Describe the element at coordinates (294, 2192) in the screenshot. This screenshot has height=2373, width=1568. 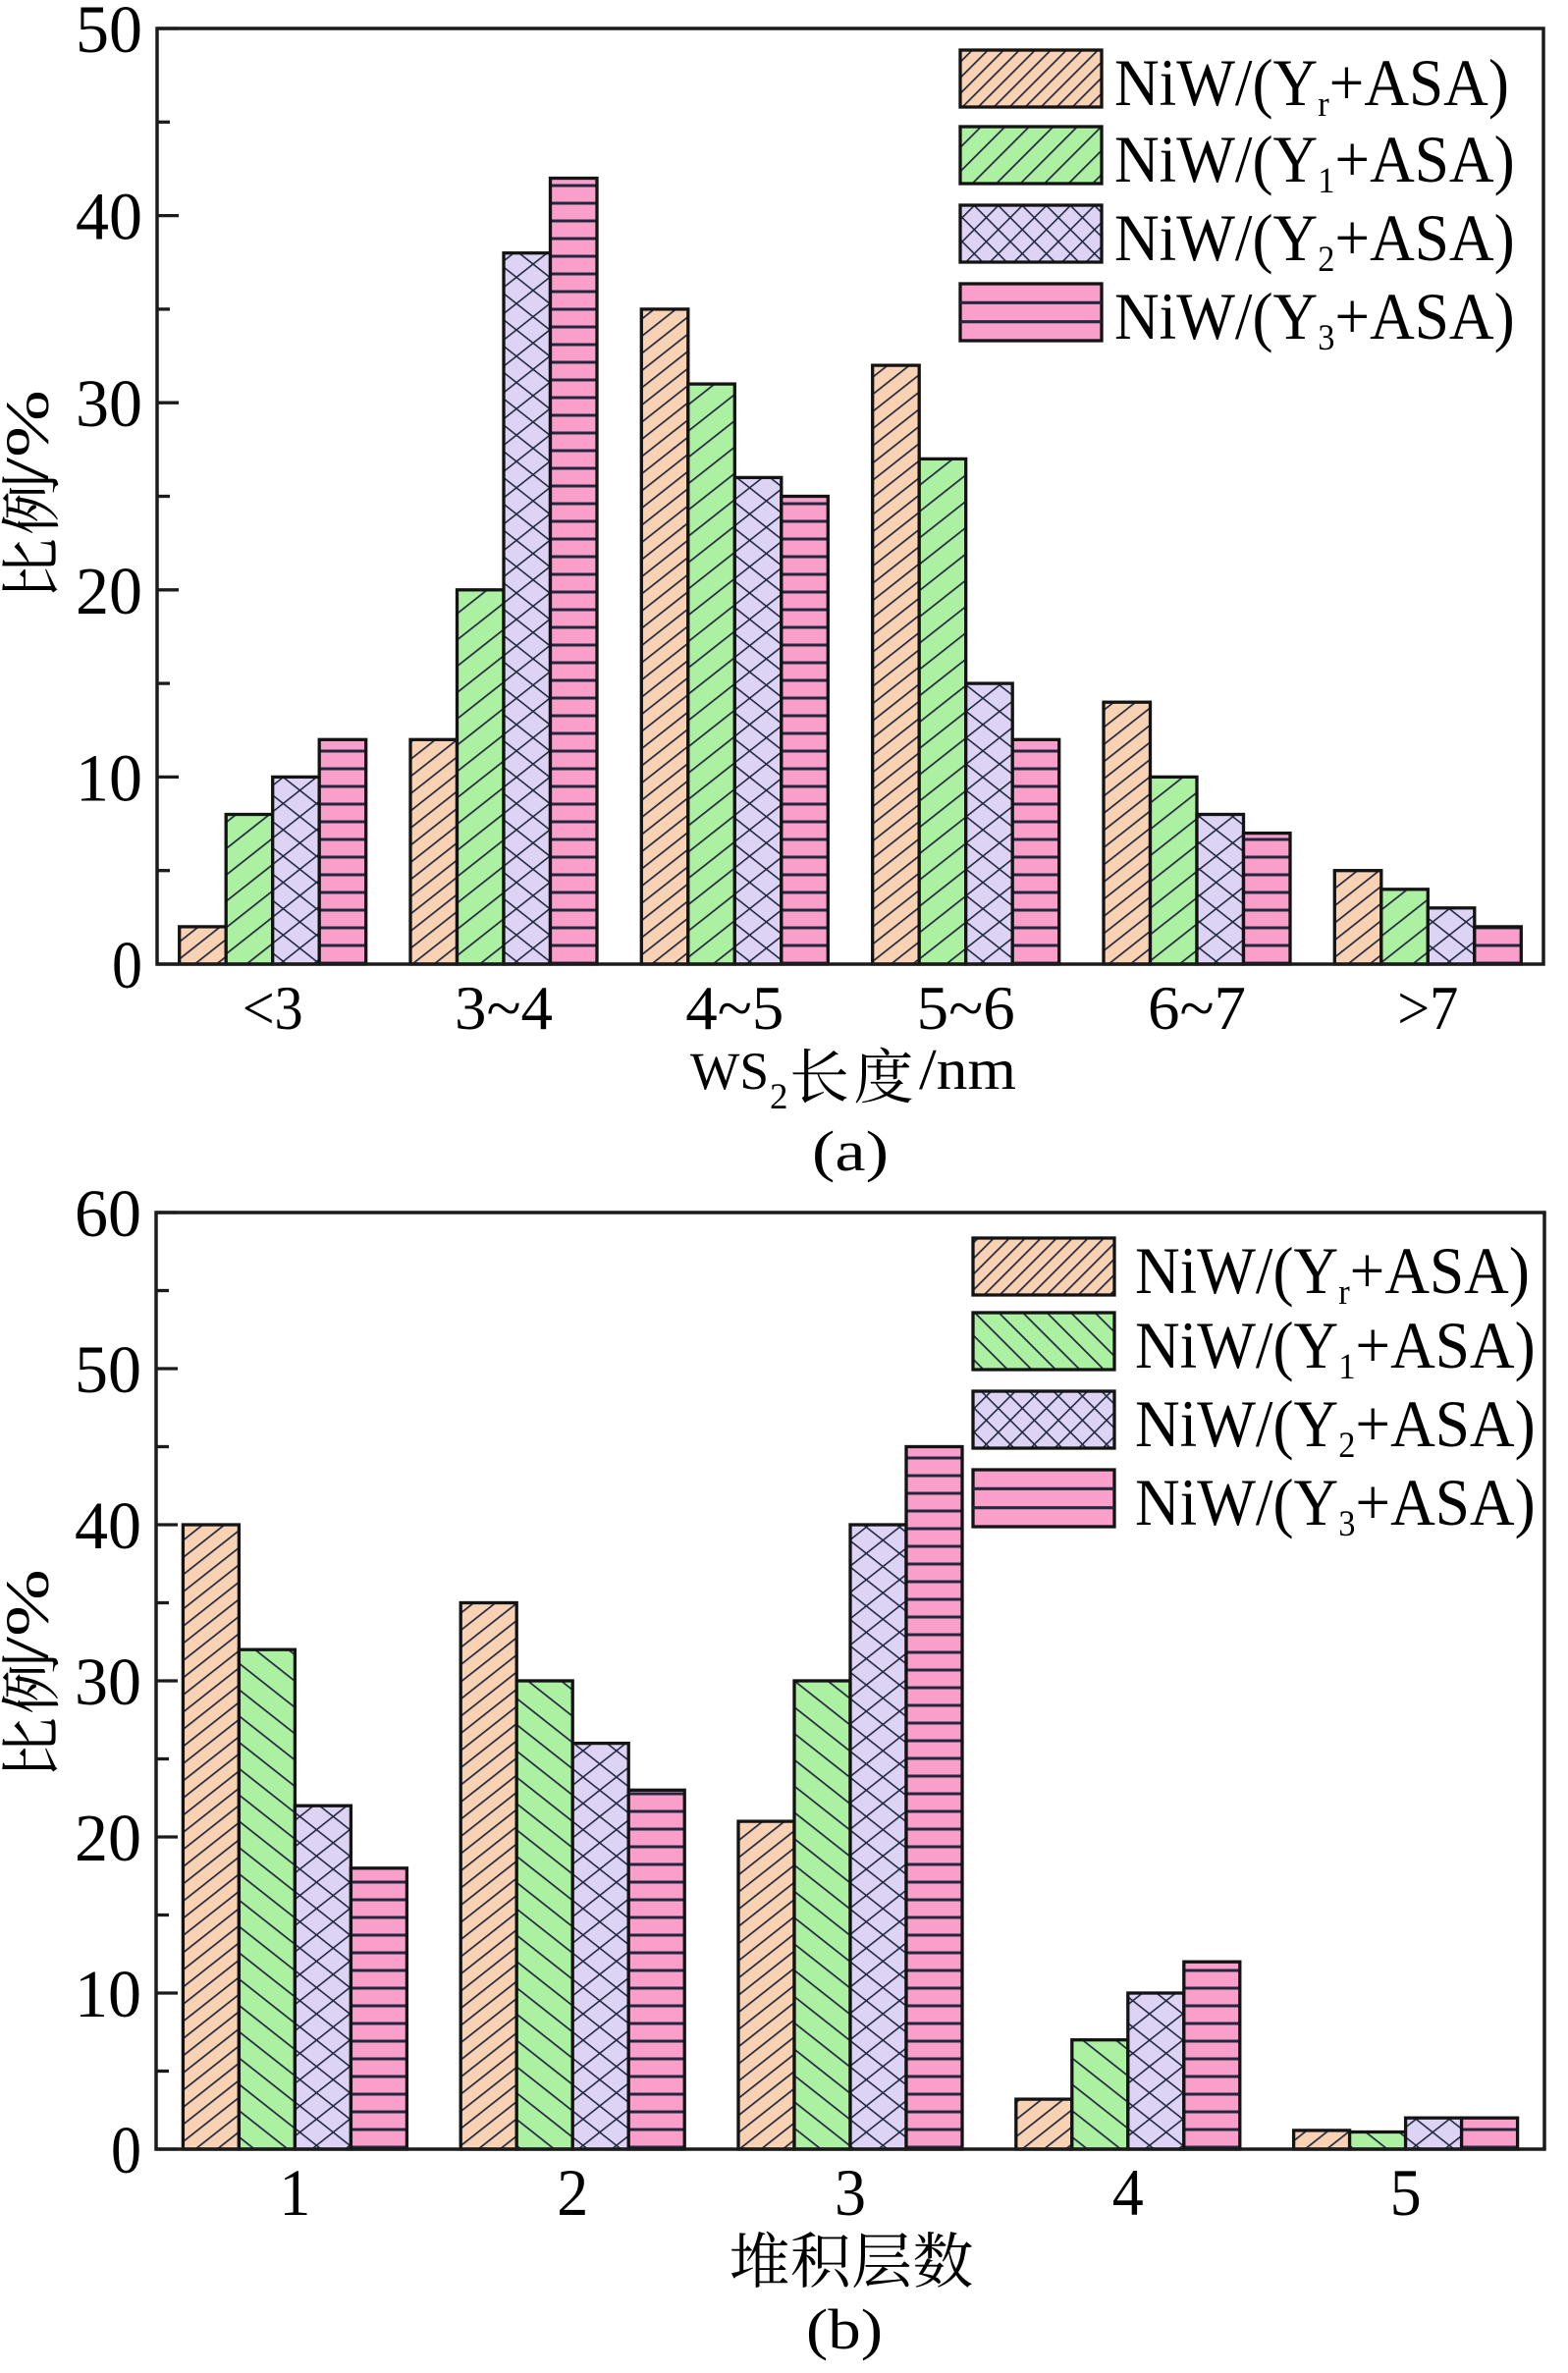
I see `svg-text: 1` at that location.